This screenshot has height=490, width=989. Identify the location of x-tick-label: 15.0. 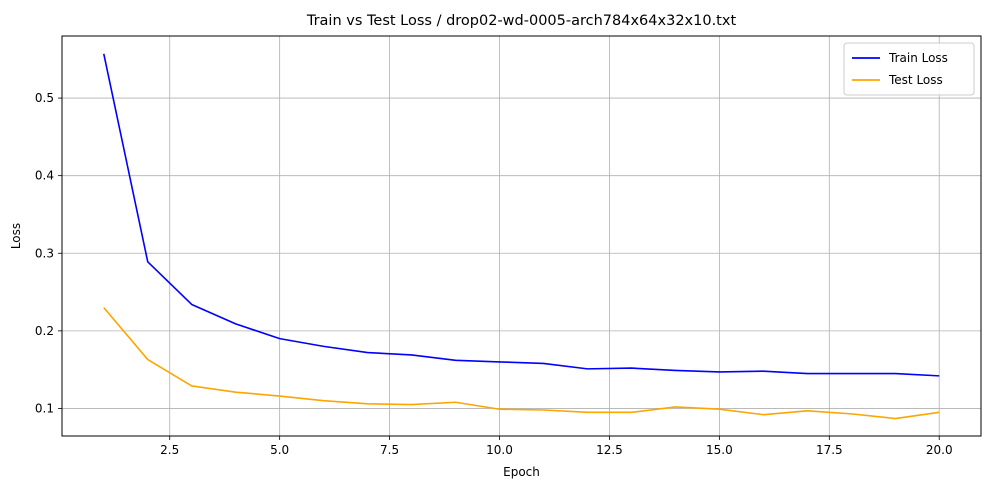
(719, 450).